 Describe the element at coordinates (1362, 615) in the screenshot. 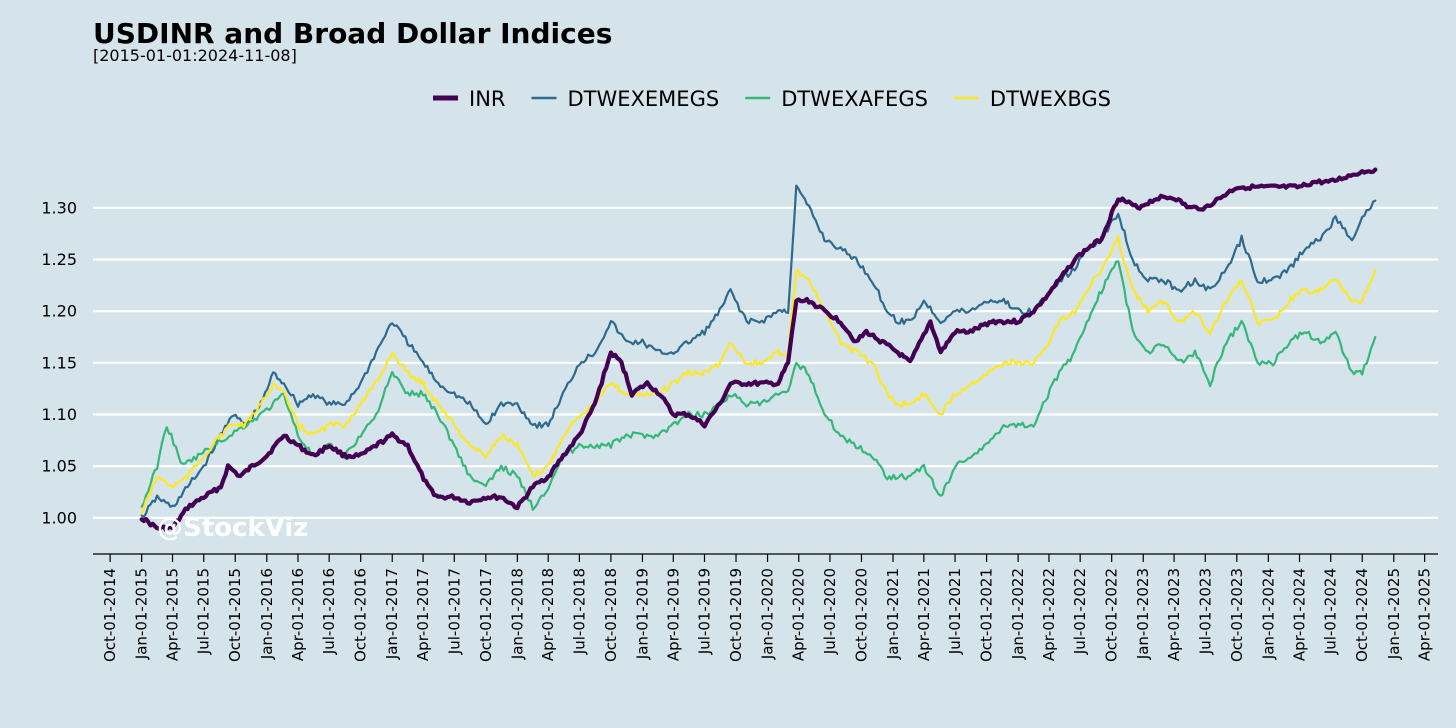

I see `x-tick-label: Oct-01-2024` at that location.